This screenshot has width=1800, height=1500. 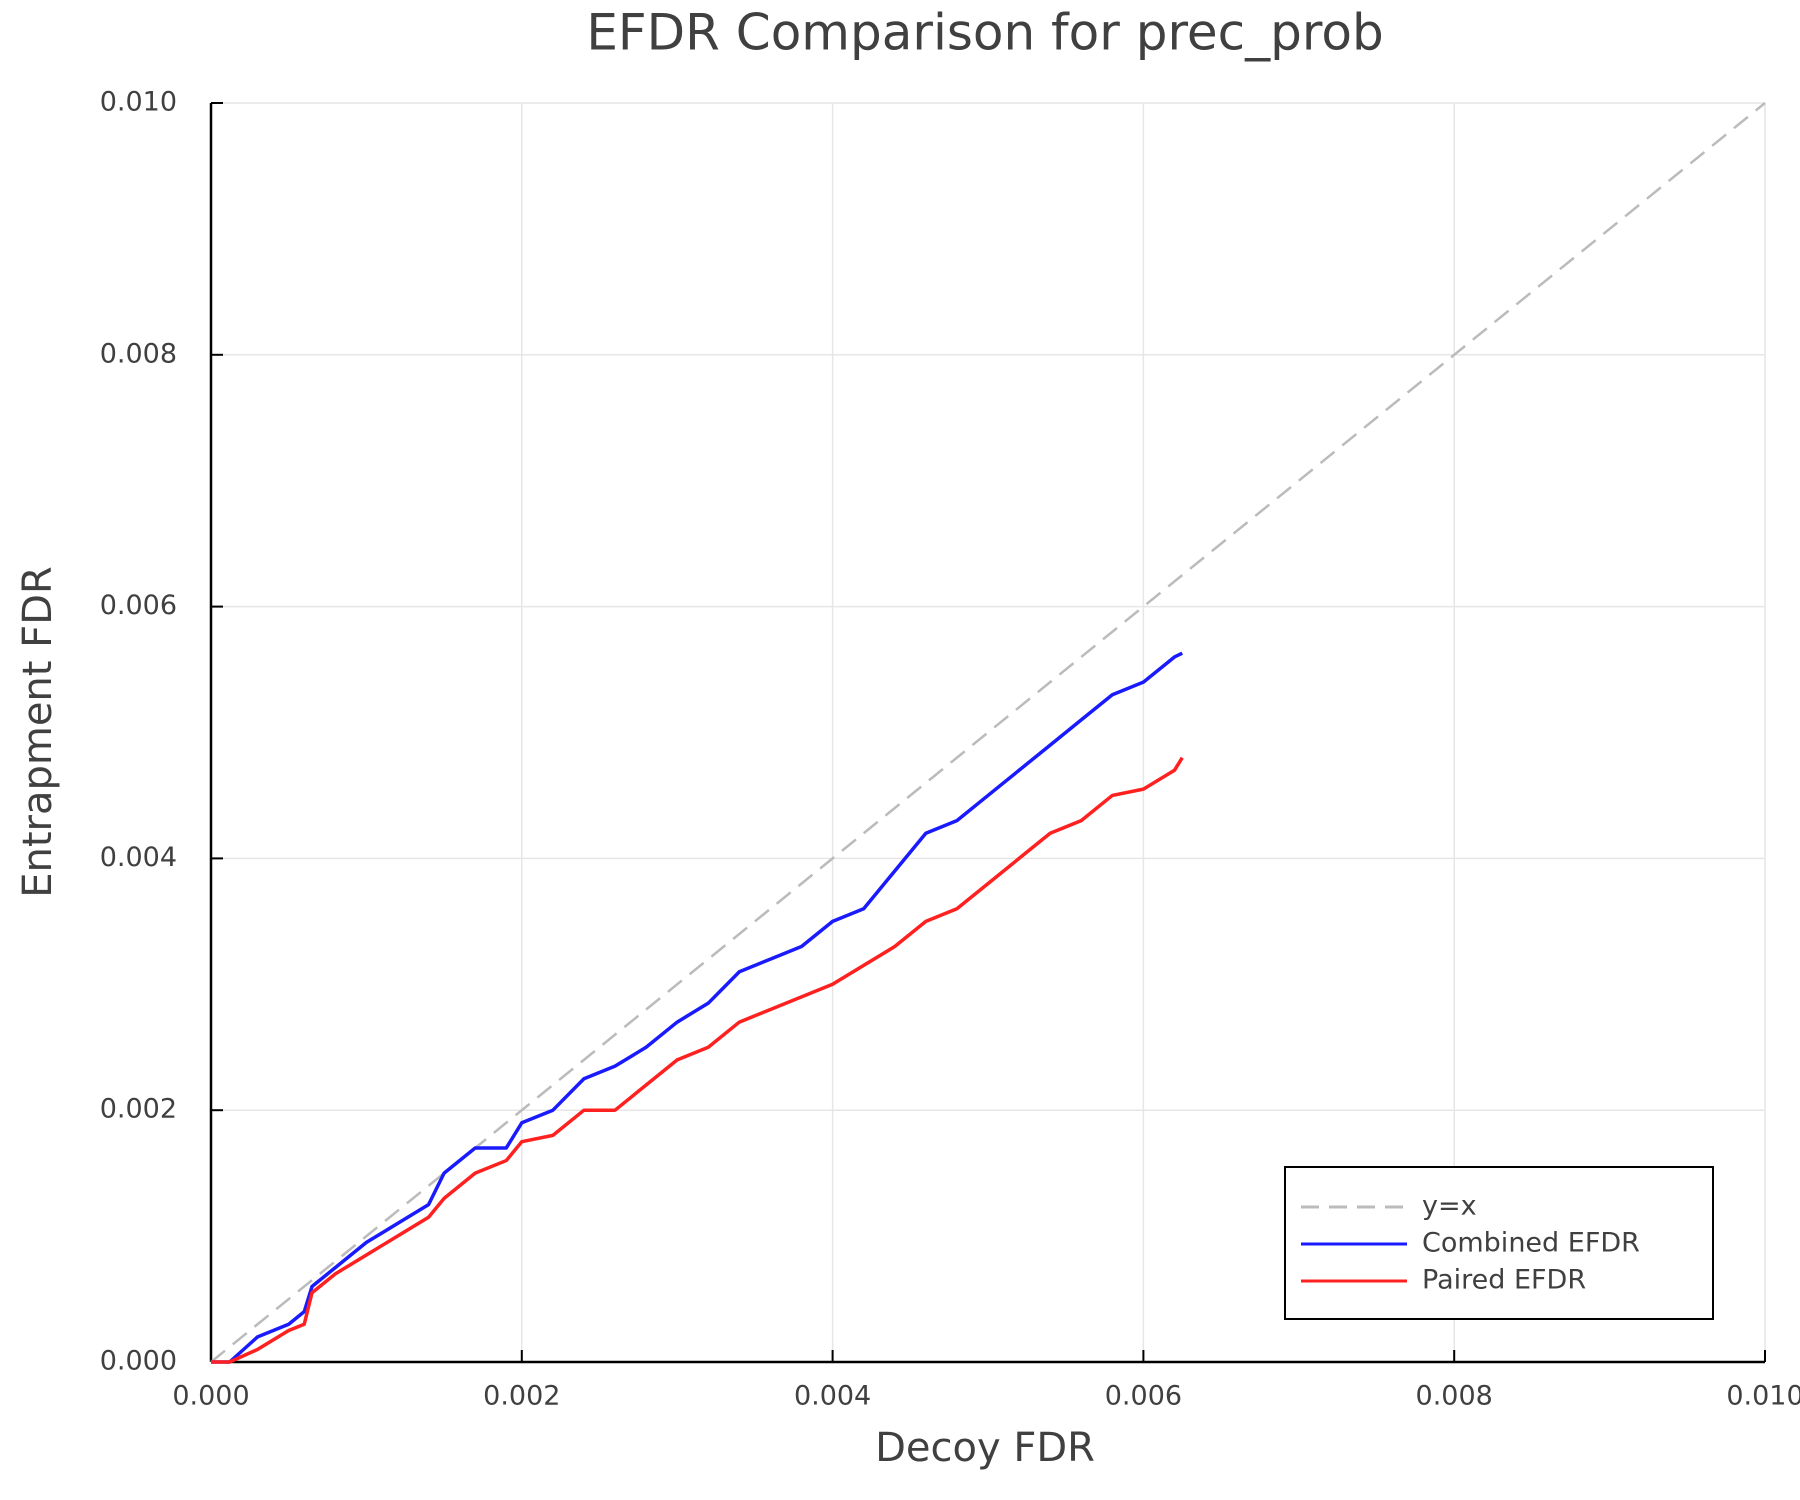 What do you see at coordinates (1763, 1396) in the screenshot?
I see `x-tick-label: 0.010` at bounding box center [1763, 1396].